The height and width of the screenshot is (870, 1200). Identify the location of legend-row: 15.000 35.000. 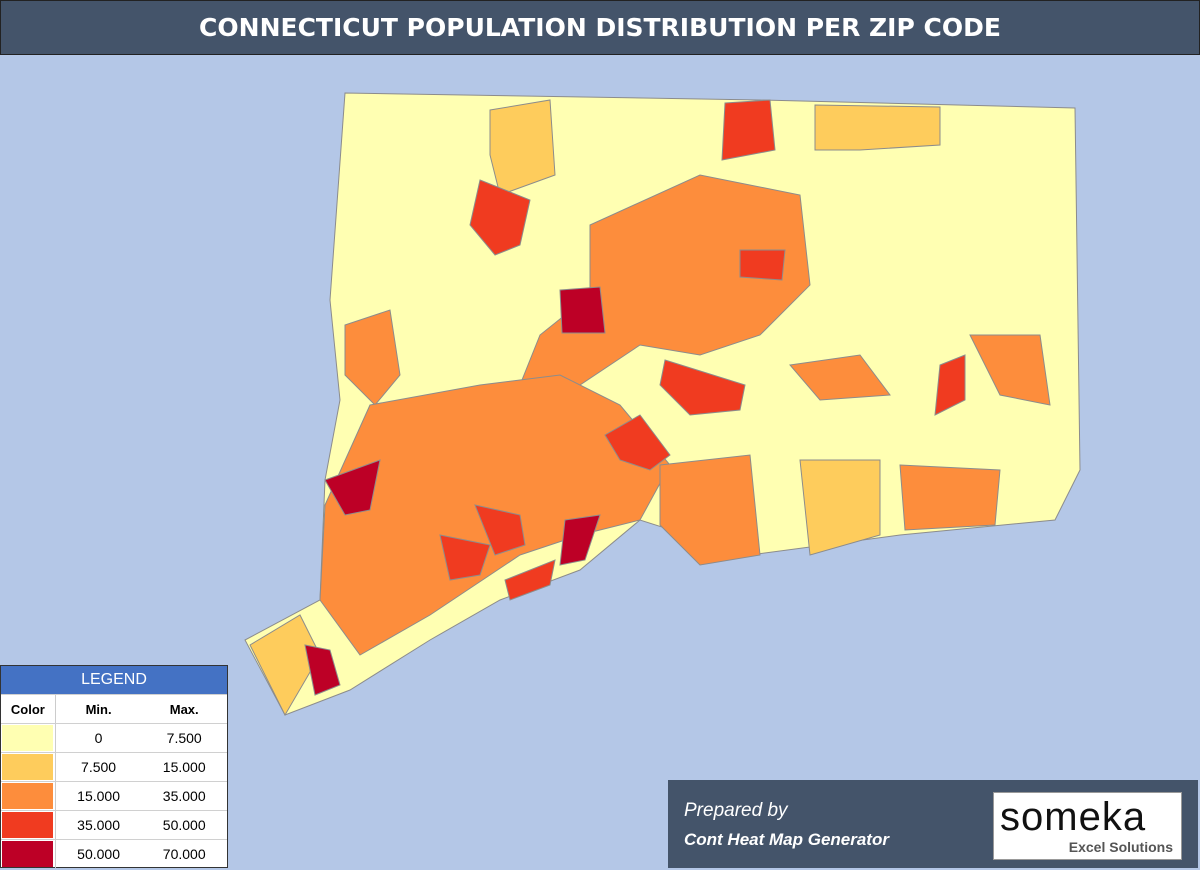
(114, 795).